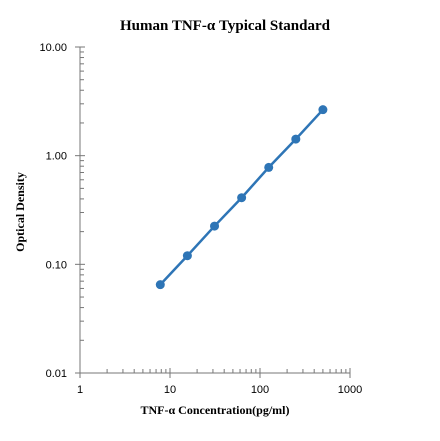  Describe the element at coordinates (56, 374) in the screenshot. I see `y-tick-label: 0.01` at that location.